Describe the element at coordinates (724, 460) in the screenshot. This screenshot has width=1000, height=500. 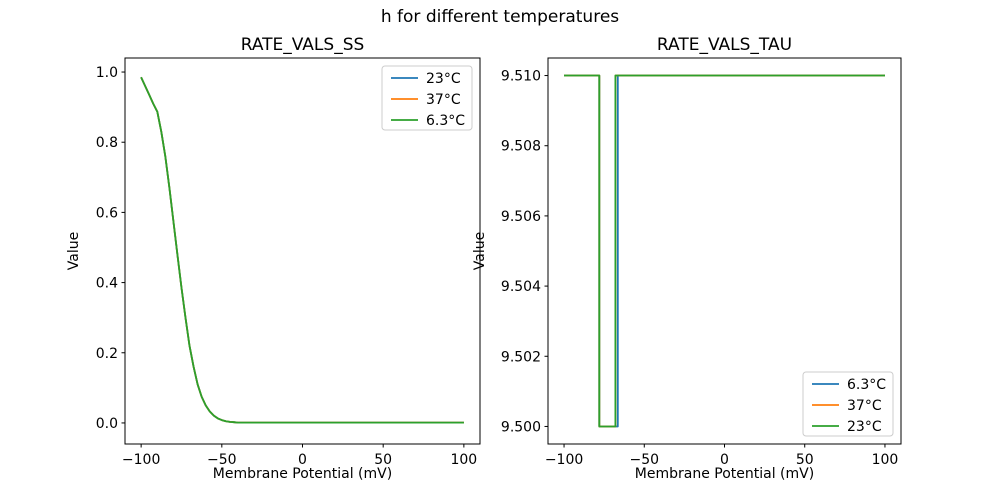
I see `rate-vals-tau-xtick-label: 0` at that location.